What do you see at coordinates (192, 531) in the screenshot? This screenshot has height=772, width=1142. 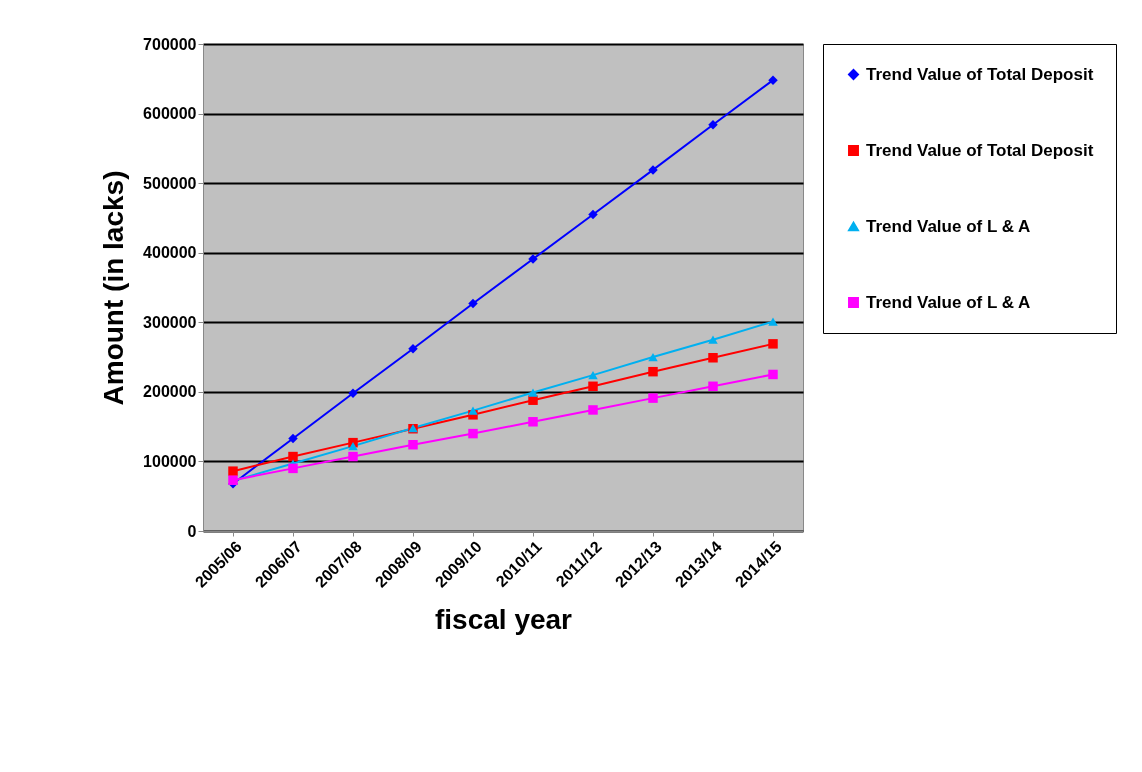 I see `y-tick-label: 0` at bounding box center [192, 531].